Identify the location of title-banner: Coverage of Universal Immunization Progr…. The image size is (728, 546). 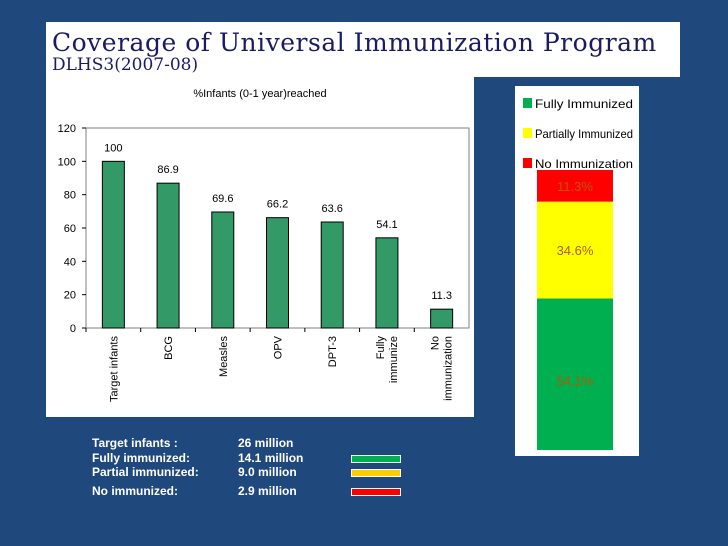
(363, 49).